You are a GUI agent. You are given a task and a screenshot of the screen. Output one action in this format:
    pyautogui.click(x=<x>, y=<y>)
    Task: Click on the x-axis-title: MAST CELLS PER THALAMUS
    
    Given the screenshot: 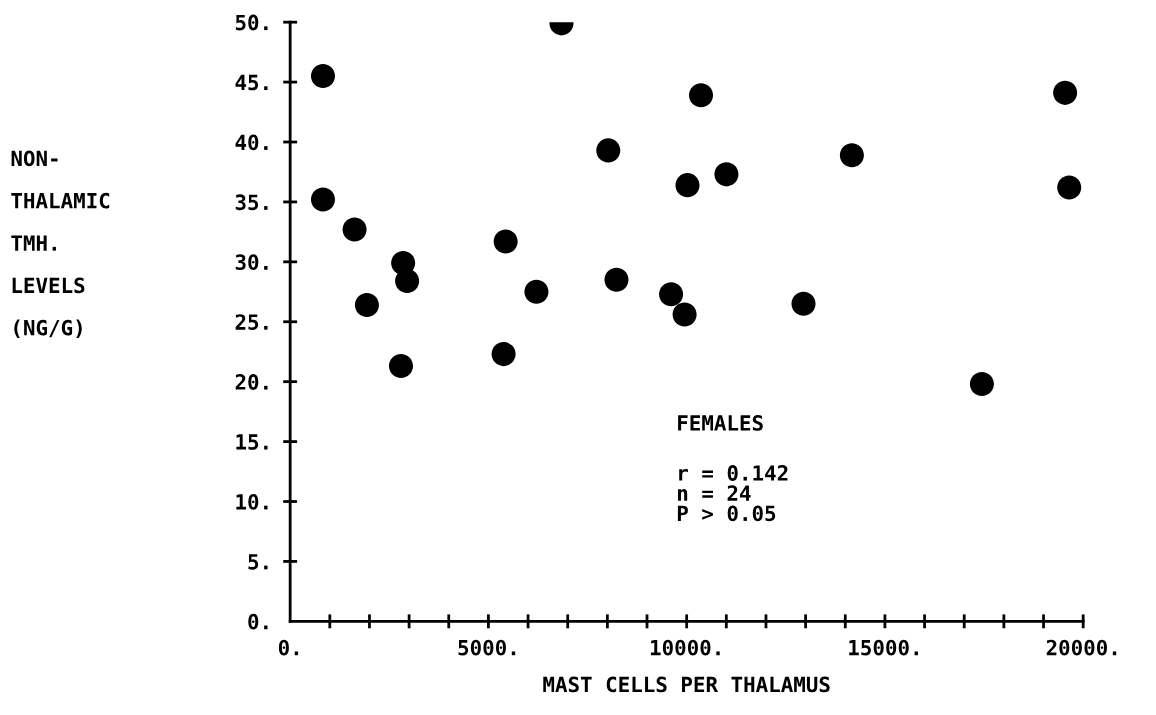 What is the action you would take?
    pyautogui.click(x=686, y=684)
    